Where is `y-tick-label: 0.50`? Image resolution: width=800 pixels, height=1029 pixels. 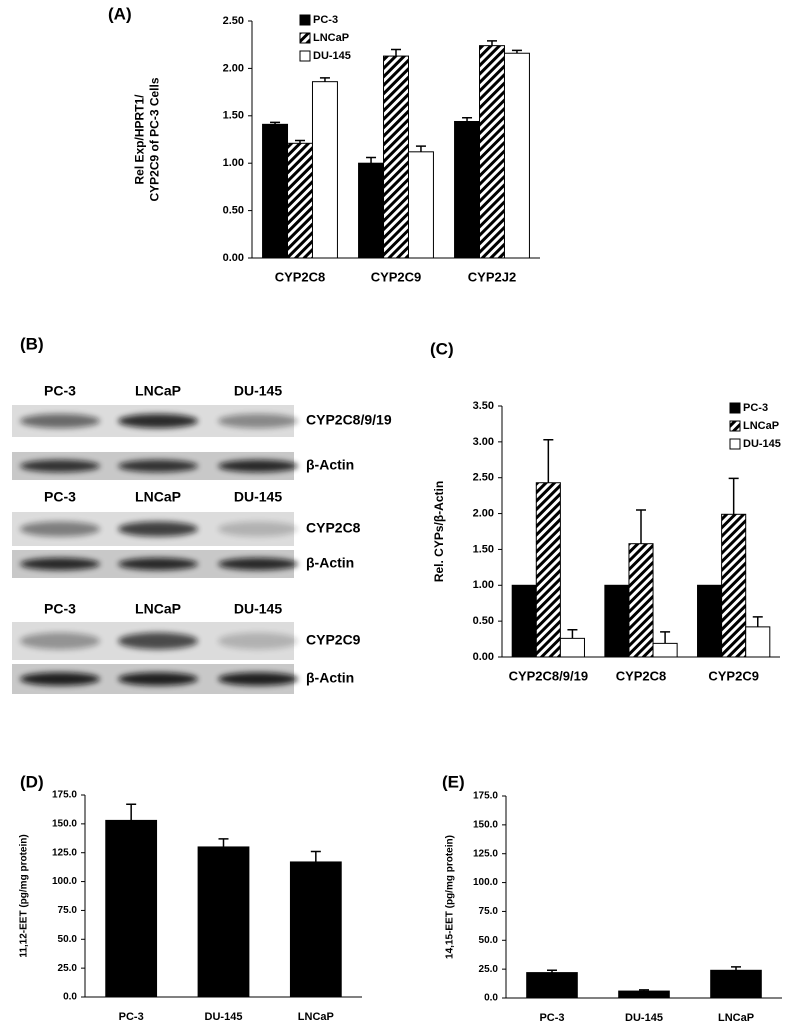 y-tick-label: 0.50 is located at coordinates (483, 621).